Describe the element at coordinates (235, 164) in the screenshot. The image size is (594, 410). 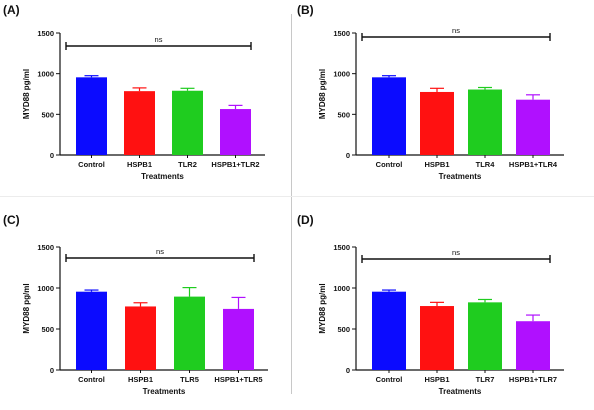
I see `x-tick-label: HSPB1+TLR2` at that location.